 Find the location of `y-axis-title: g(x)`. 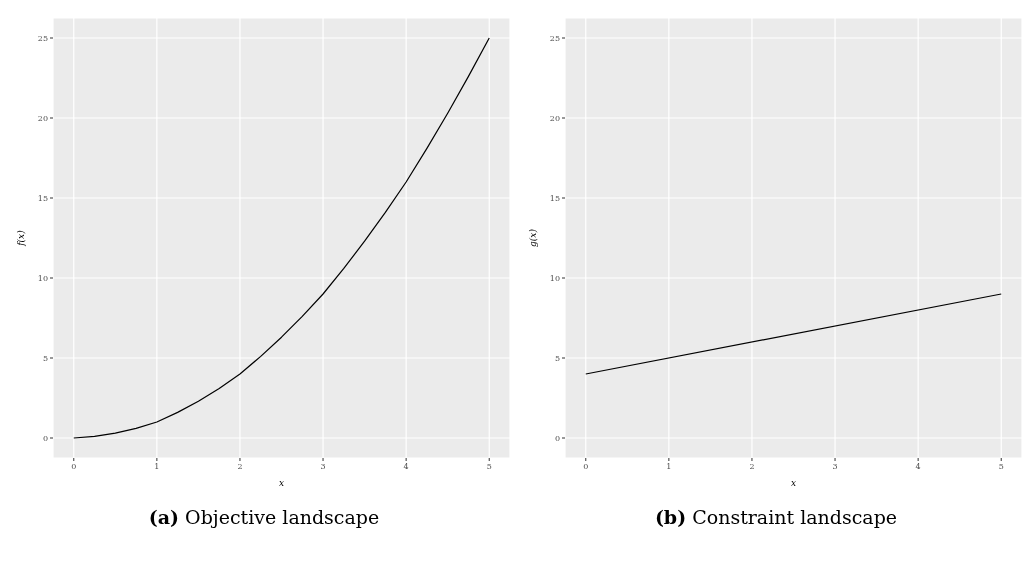

y-axis-title: g(x) is located at coordinates (533, 237).